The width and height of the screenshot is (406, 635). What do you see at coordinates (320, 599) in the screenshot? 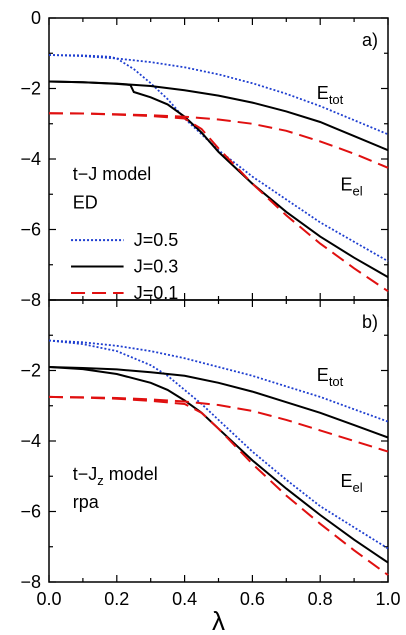
I see `x-tick-label: 0.8` at bounding box center [320, 599].